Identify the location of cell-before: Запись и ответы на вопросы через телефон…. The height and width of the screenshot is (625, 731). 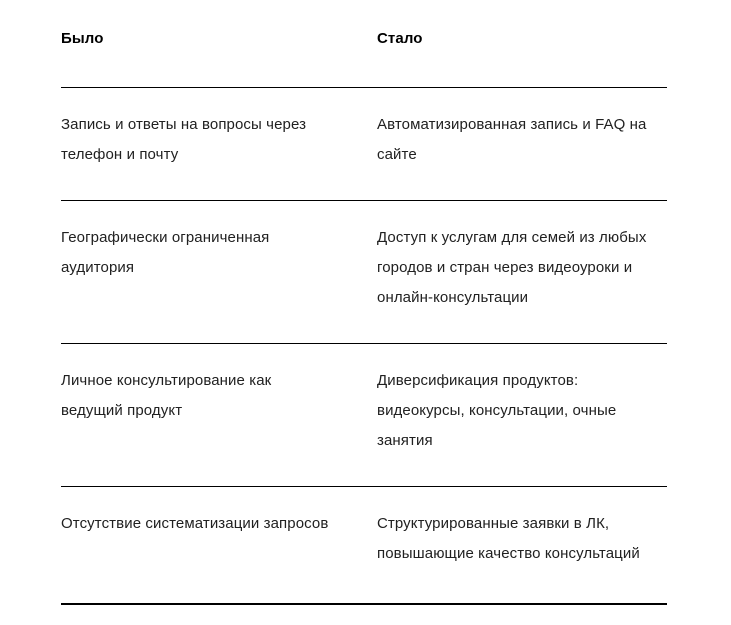
(219, 144).